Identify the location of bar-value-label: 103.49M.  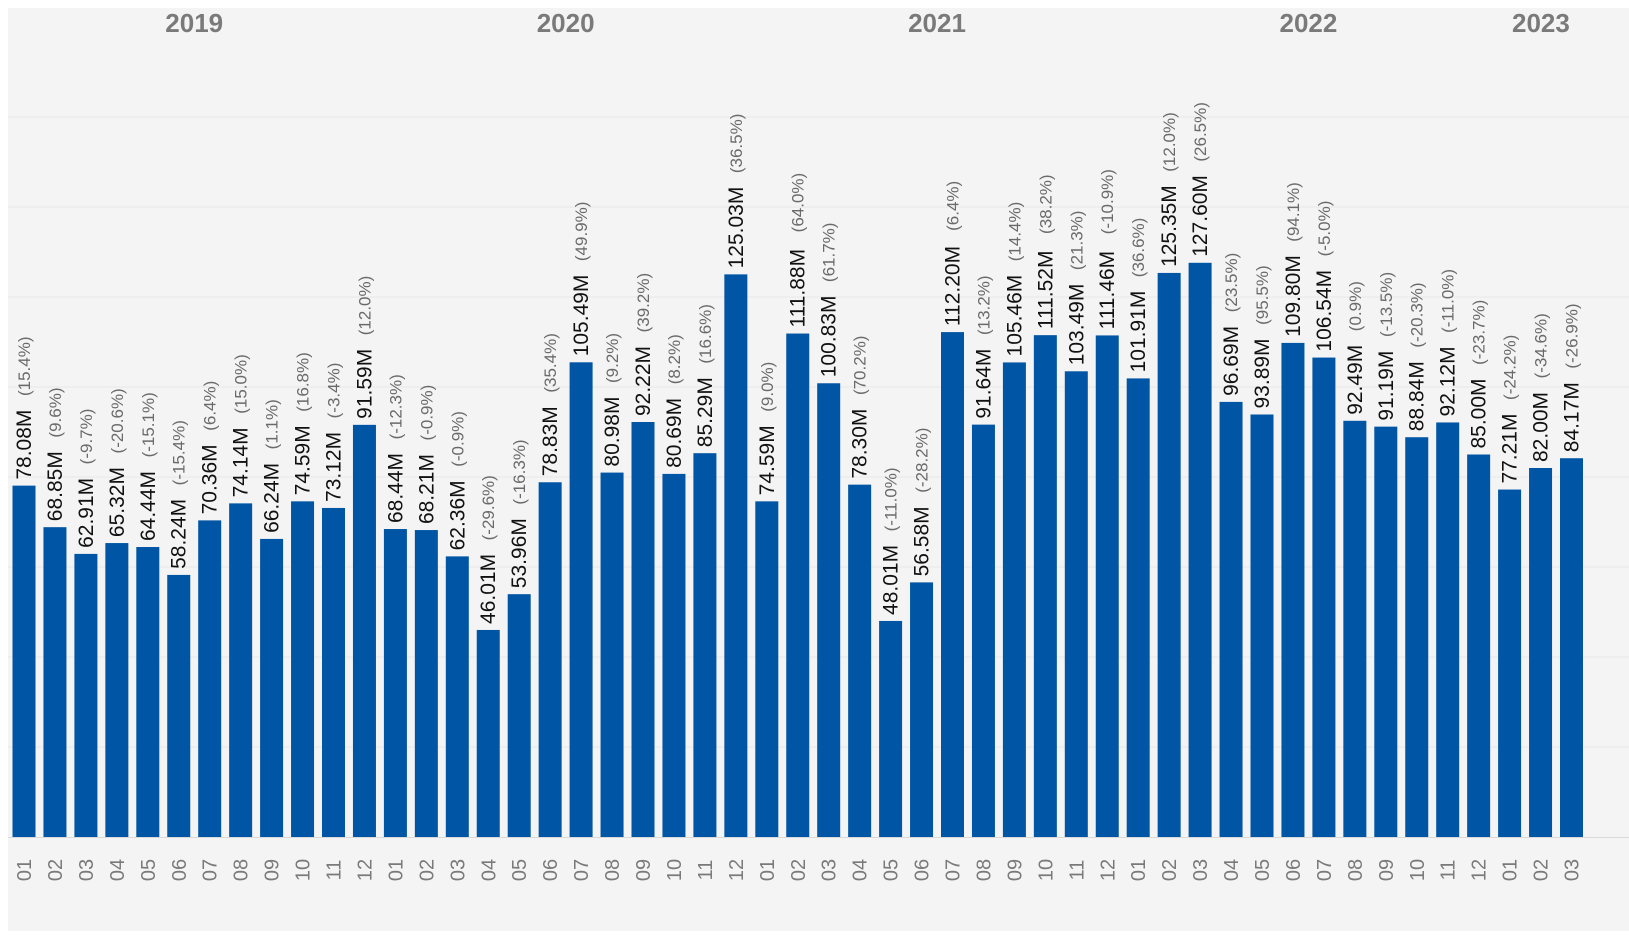
(1076, 325).